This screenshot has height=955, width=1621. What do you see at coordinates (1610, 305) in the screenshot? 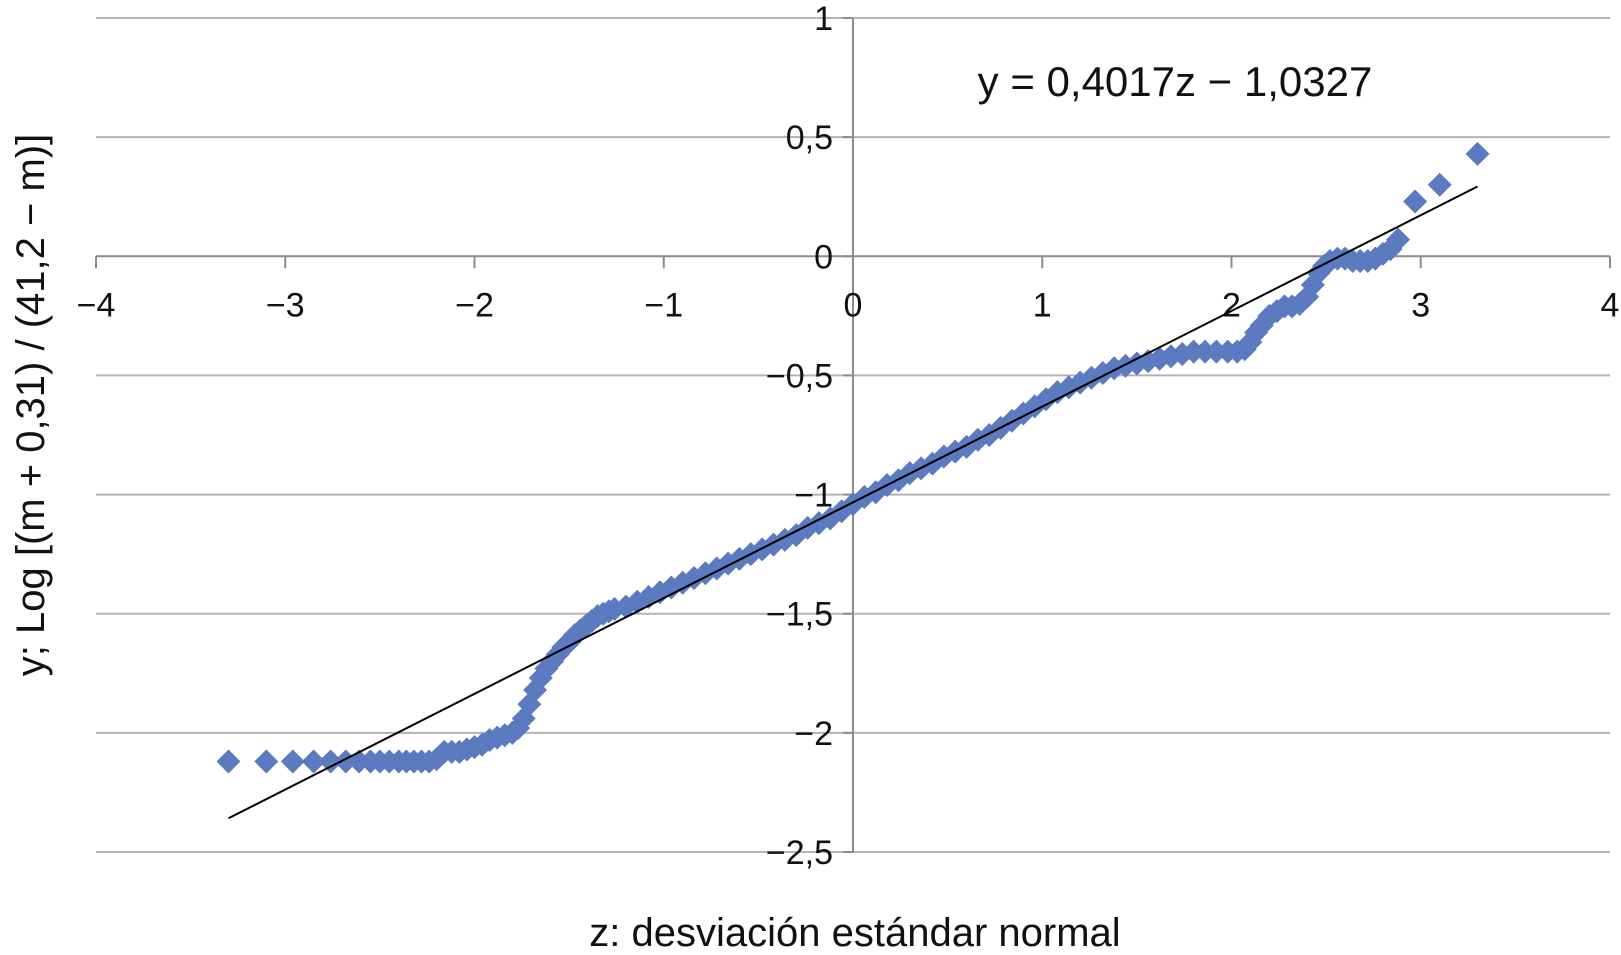
I see `x-tick-label: 4` at bounding box center [1610, 305].